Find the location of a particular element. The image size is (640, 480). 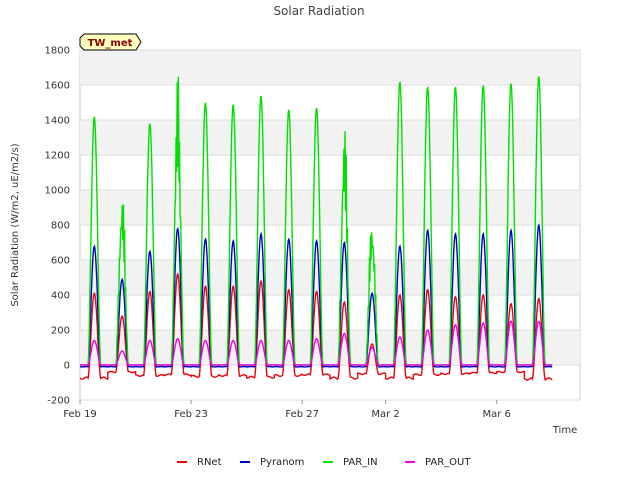

legend-label: RNet is located at coordinates (209, 462).